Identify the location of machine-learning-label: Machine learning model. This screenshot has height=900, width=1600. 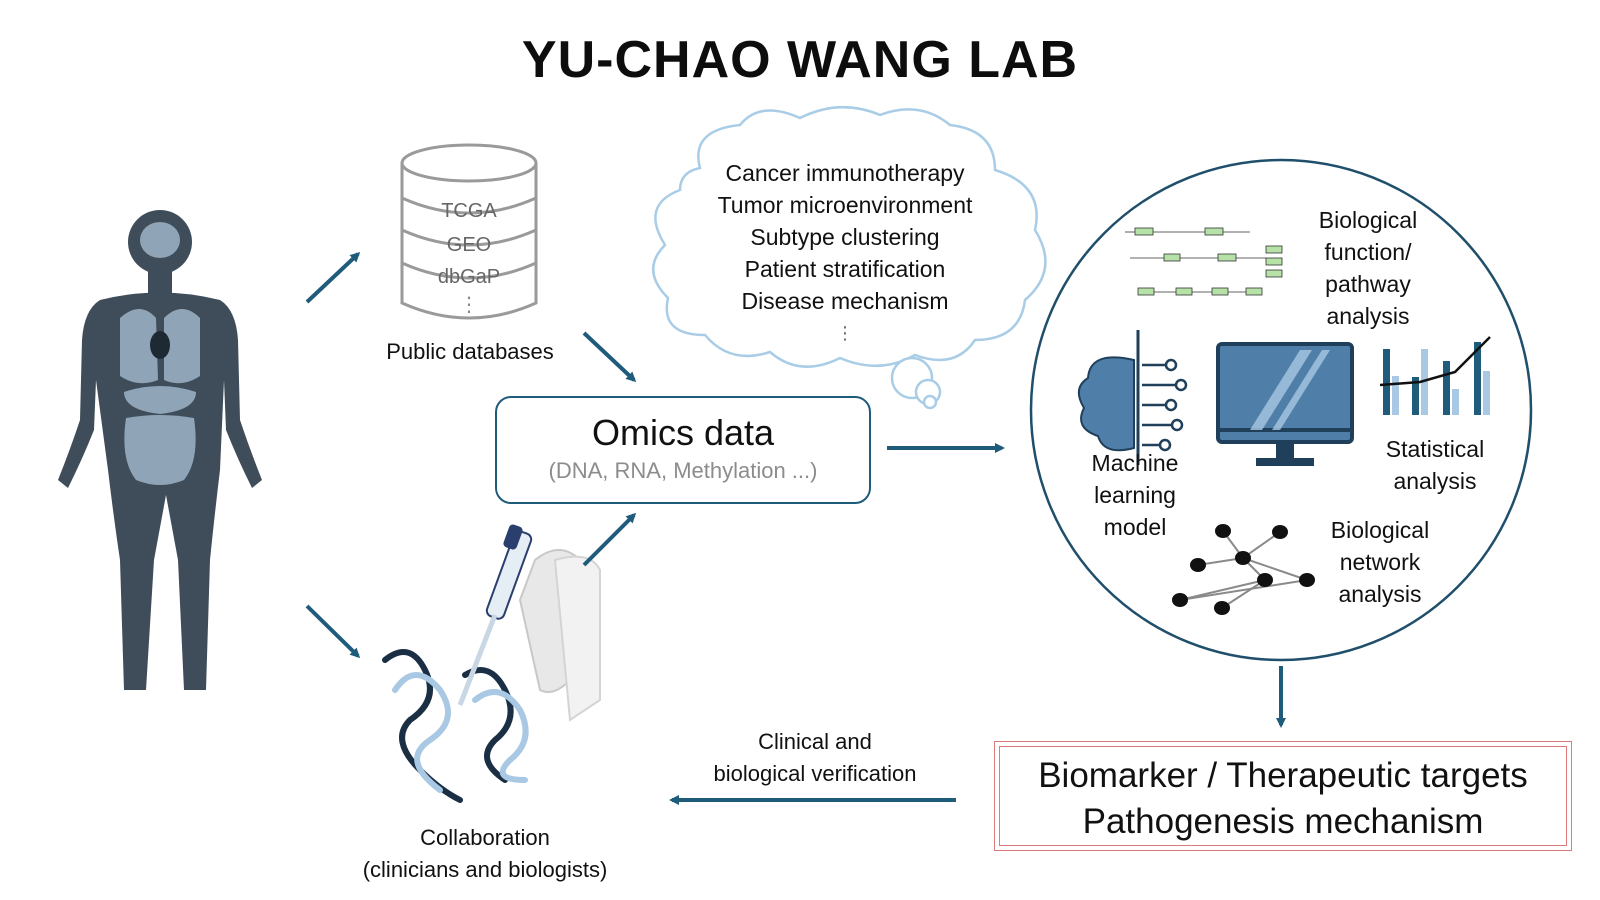
(1135, 495).